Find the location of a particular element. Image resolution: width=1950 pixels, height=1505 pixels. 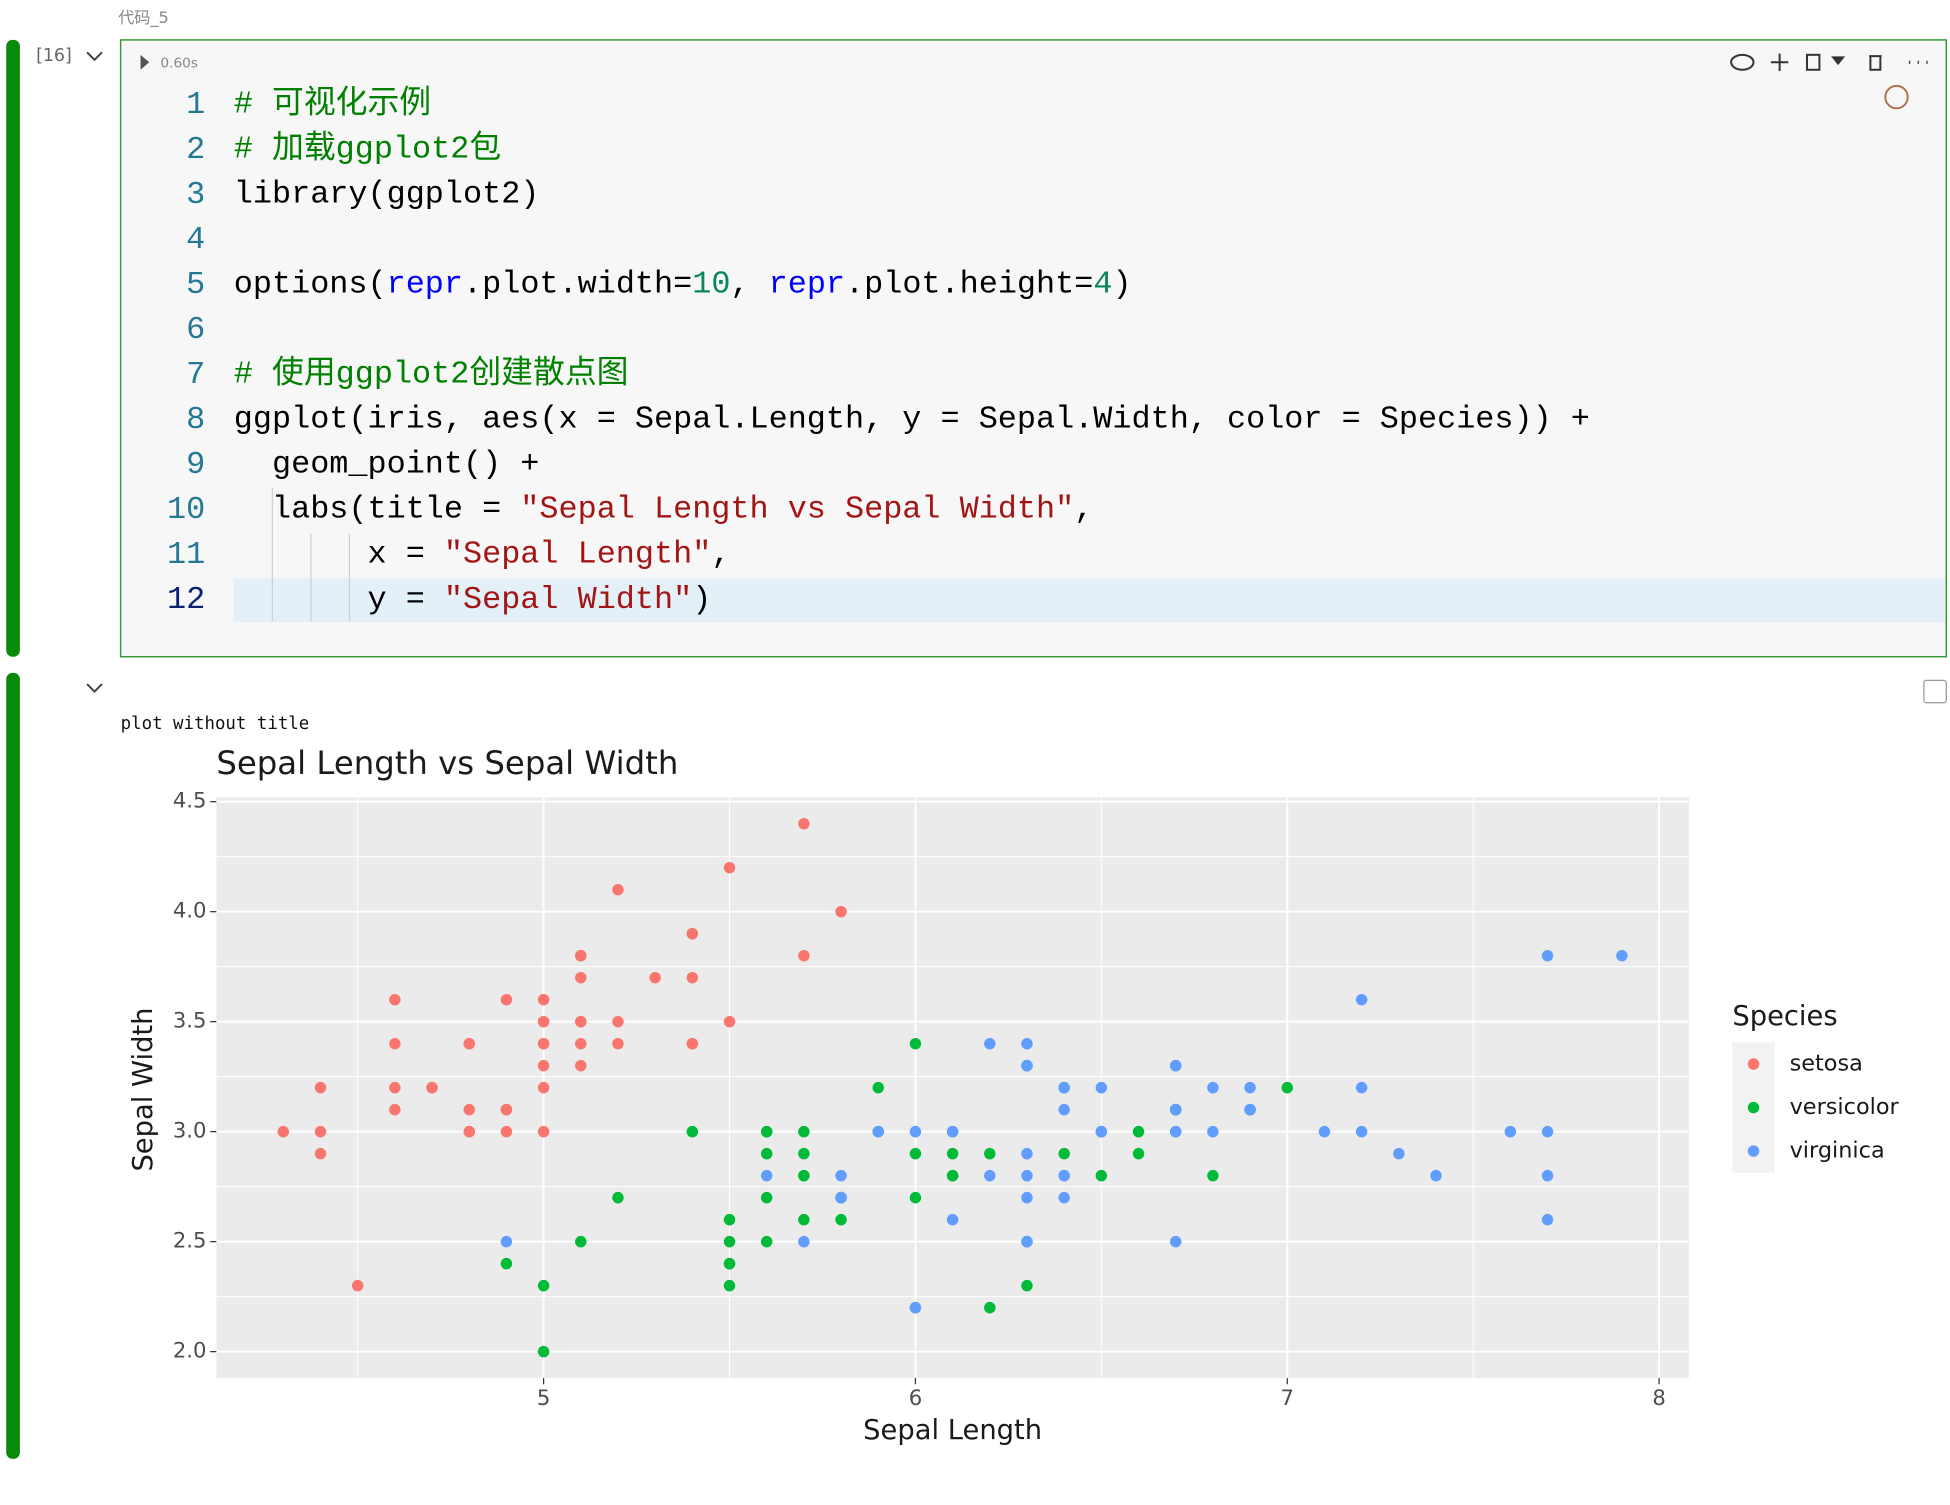

copy-menu is located at coordinates (1838, 61).